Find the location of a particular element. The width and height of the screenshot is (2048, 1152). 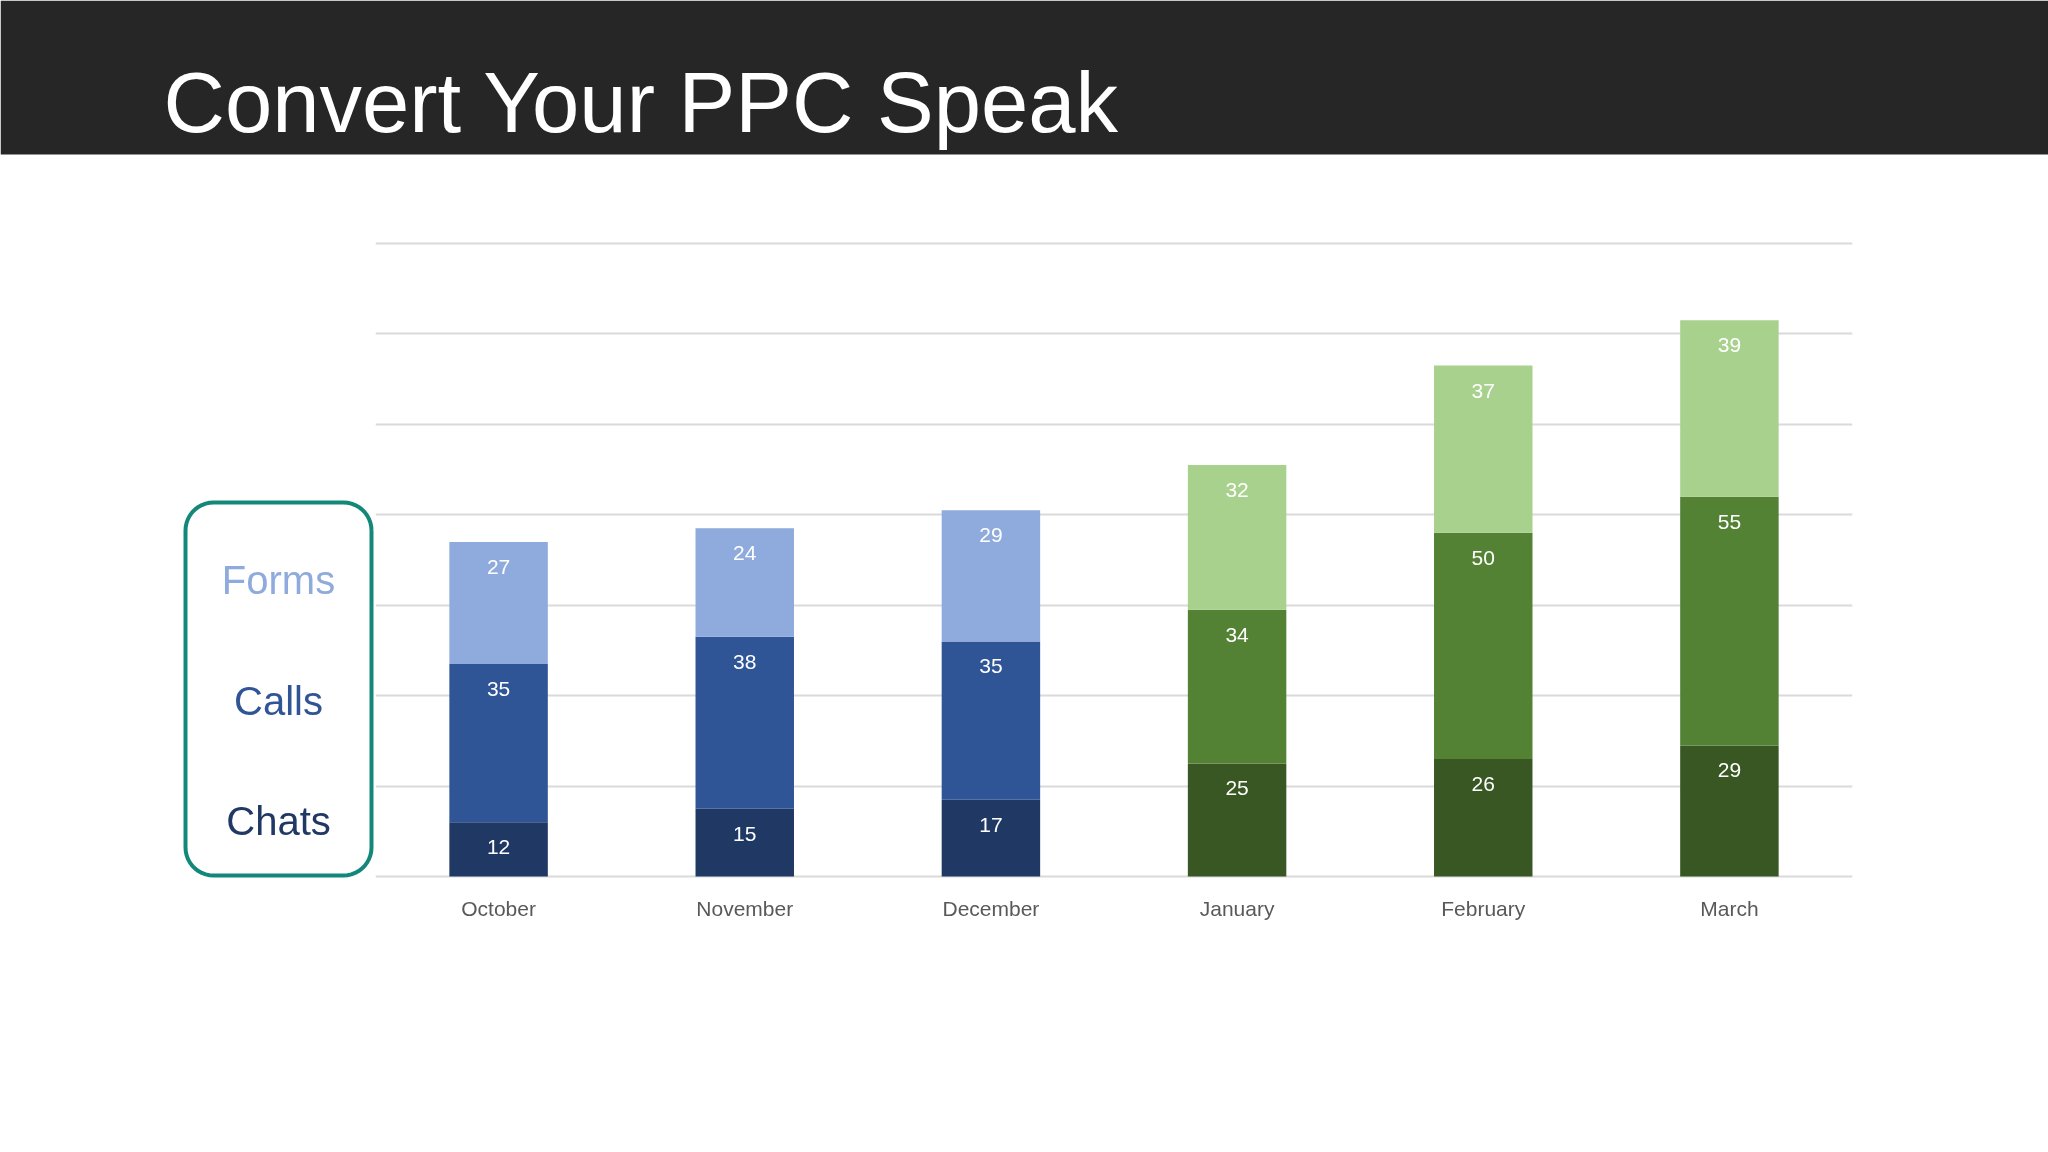

x-tick-label: October is located at coordinates (498, 908).